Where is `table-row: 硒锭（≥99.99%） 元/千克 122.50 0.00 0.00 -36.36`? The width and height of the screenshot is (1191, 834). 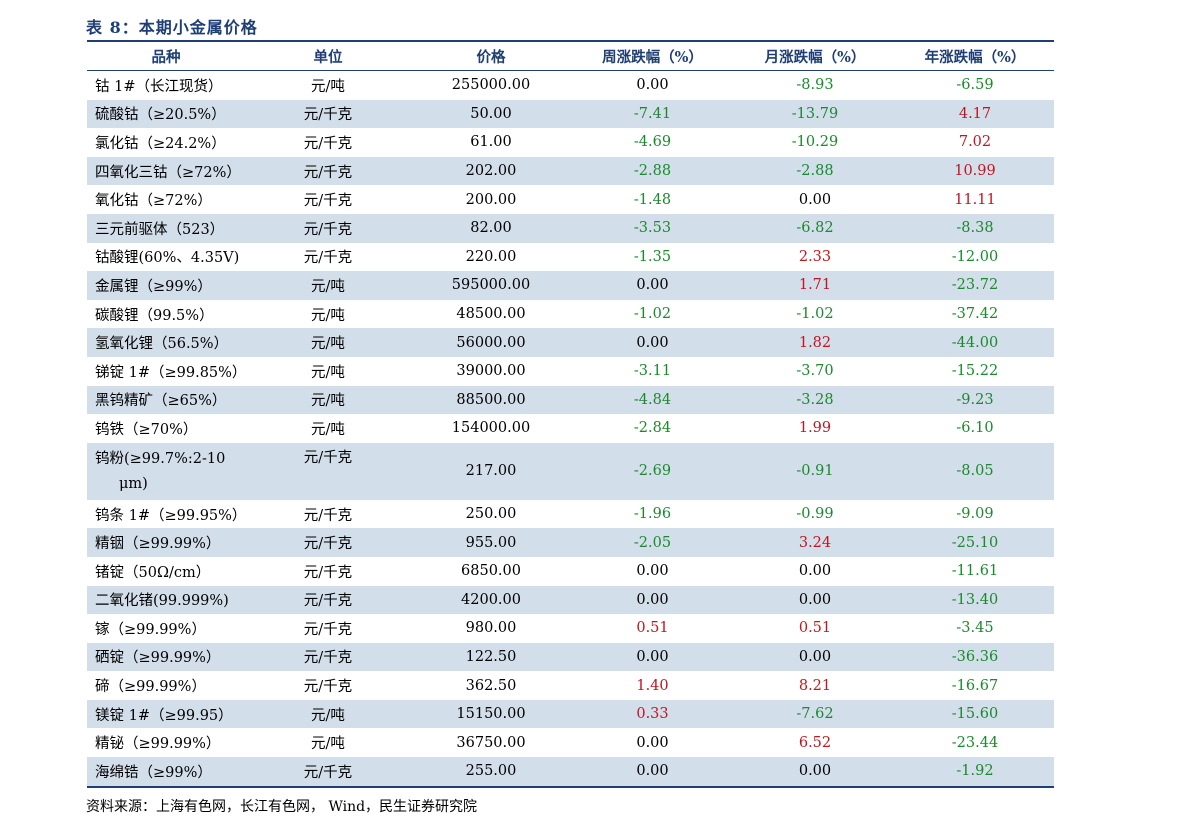
table-row: 硒锭（≥99.99%） 元/千克 122.50 0.00 0.00 -36.36 is located at coordinates (570, 657).